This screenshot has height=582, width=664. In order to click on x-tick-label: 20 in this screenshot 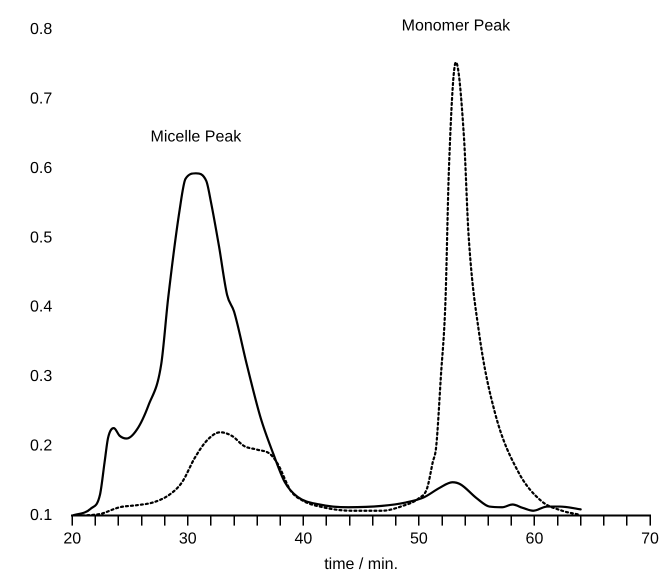, I will do `click(72, 539)`.